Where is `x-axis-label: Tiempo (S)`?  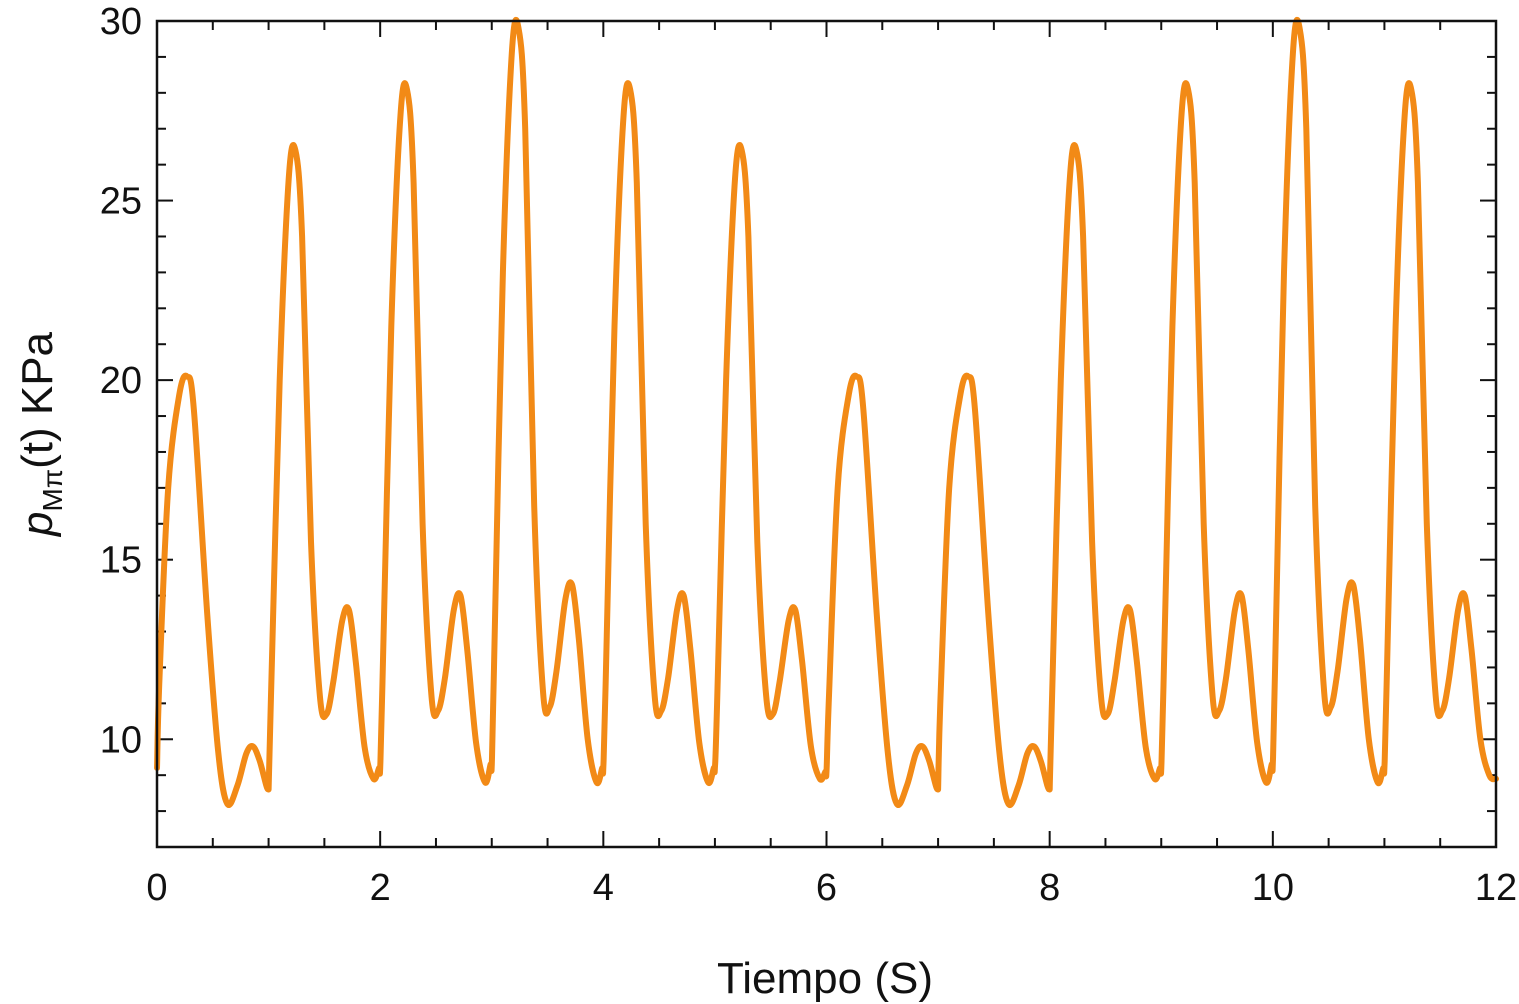 x-axis-label: Tiempo (S) is located at coordinates (825, 978).